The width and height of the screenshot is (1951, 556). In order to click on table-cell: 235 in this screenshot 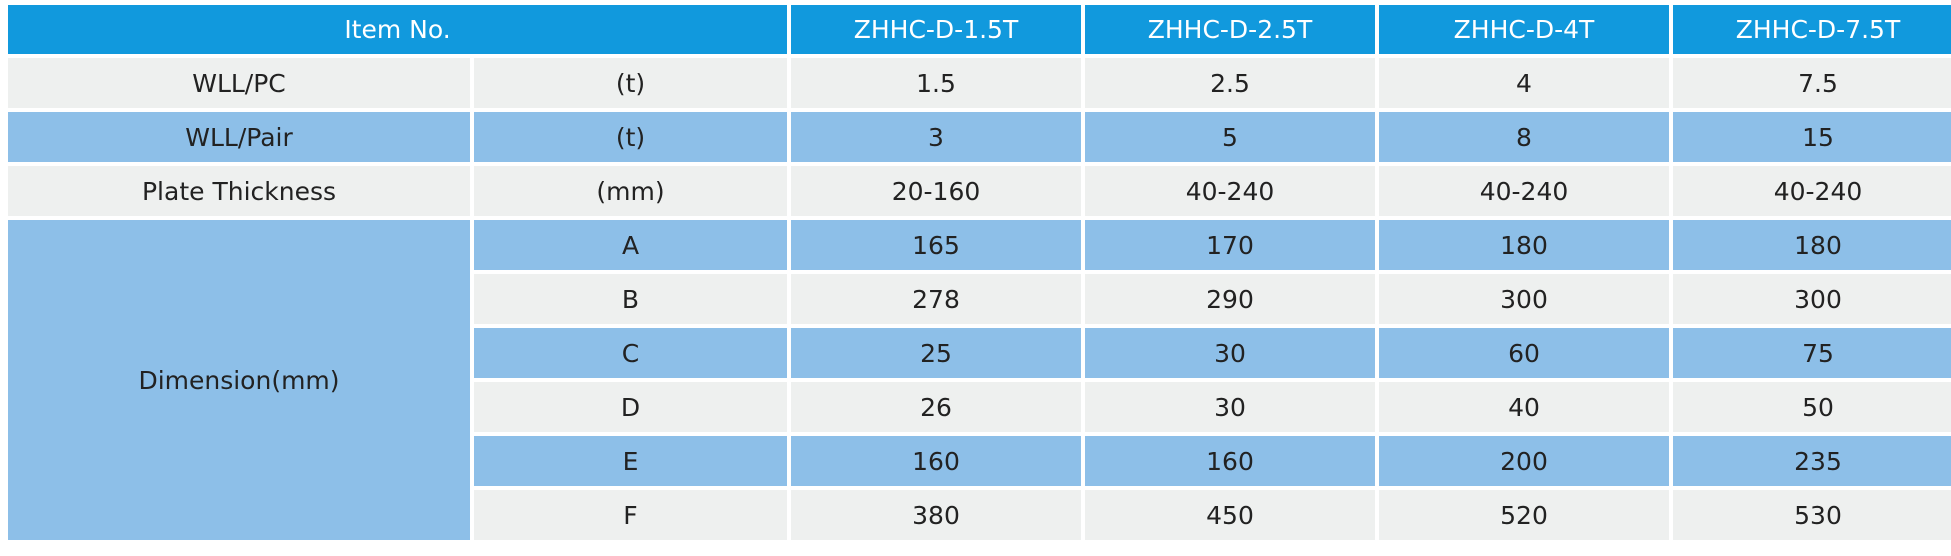, I will do `click(1812, 461)`.